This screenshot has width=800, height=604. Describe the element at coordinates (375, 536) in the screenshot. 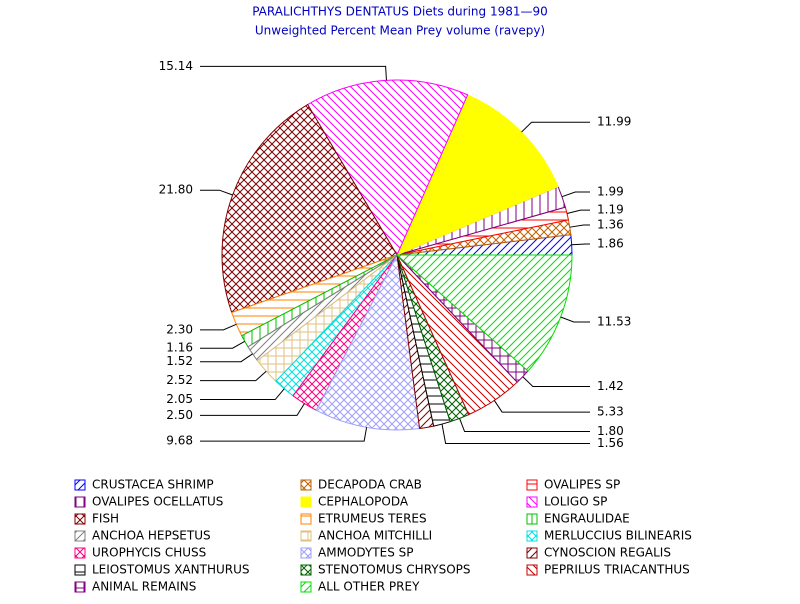

I see `legend-label: ANCHOA MITCHILLI` at that location.